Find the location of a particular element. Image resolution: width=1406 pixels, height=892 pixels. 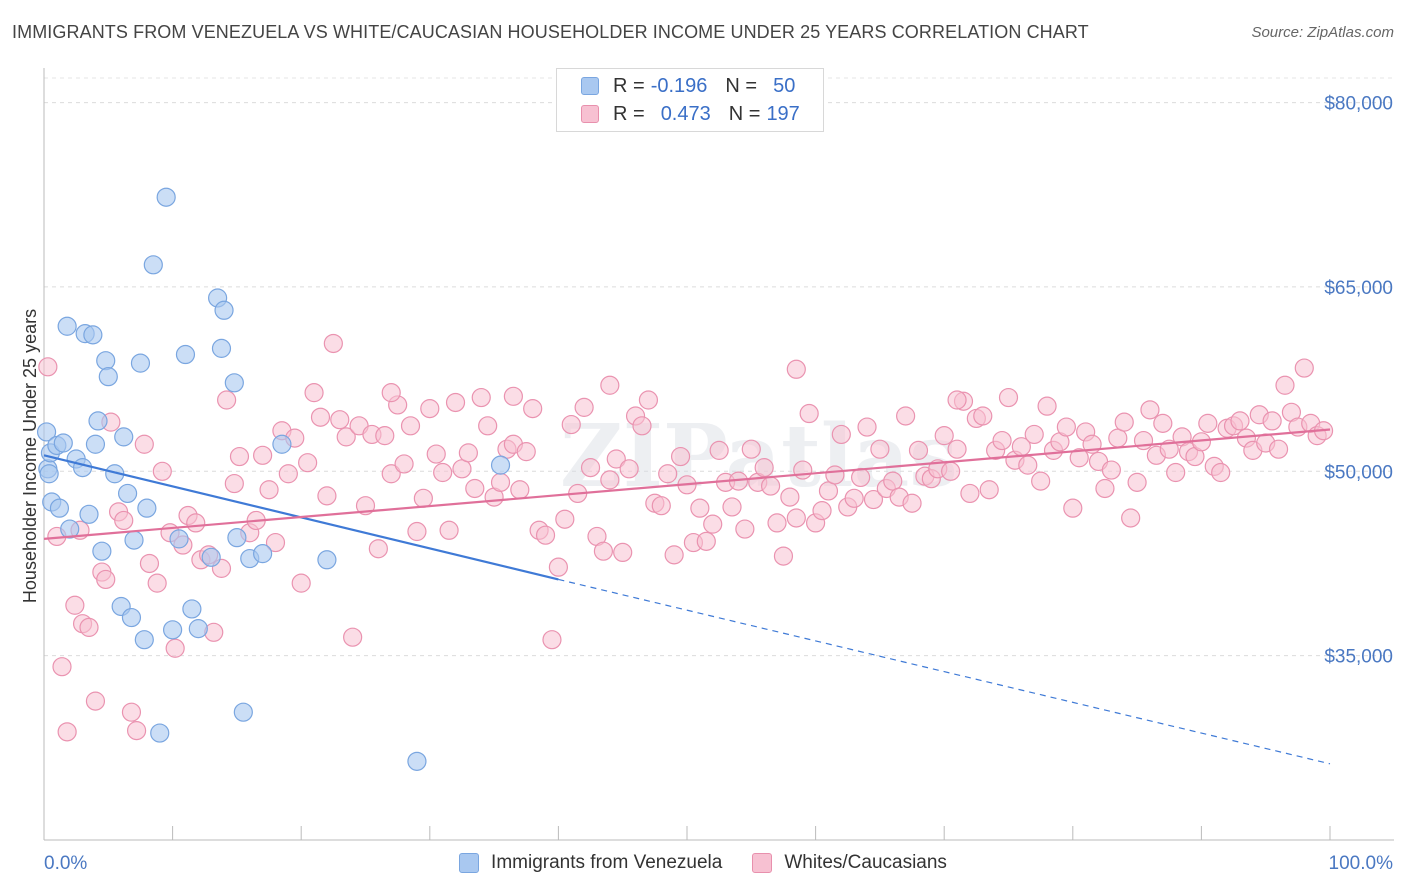

y-axis-label: Householder Income Under 25 years is located at coordinates (30, 456).